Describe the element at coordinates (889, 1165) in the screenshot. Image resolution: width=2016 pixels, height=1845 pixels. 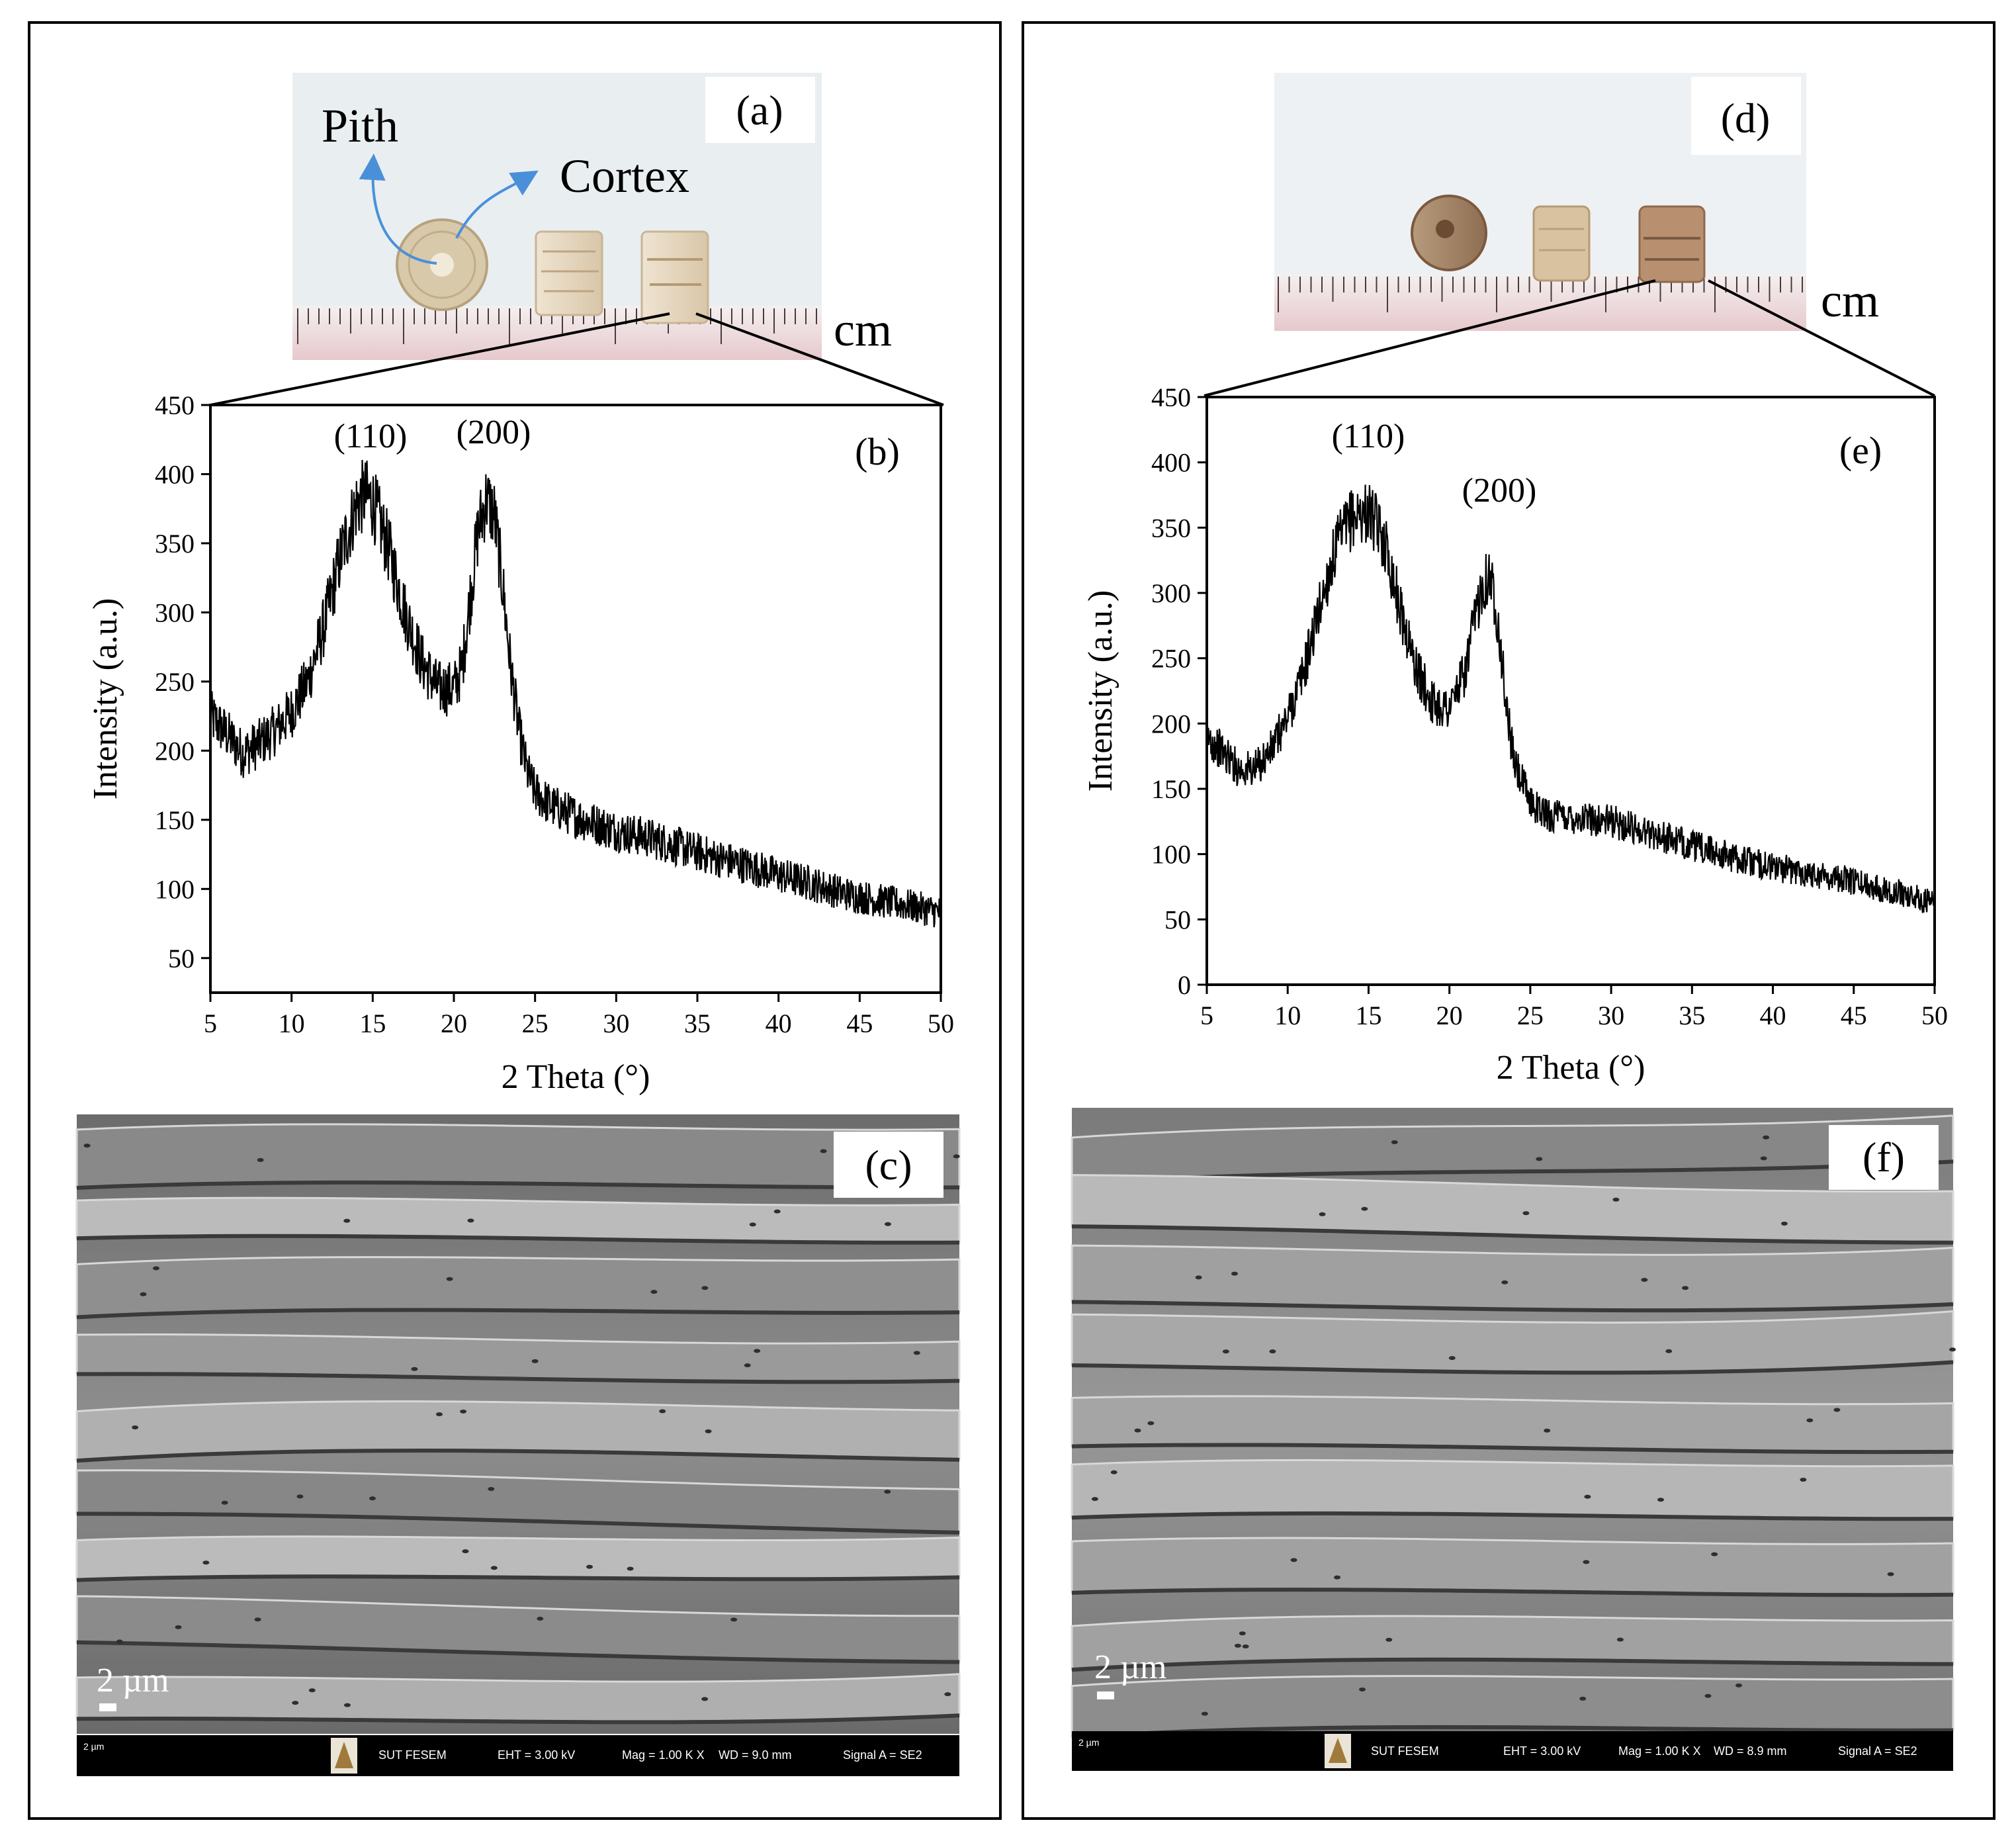
I see `panel-c-letter: (c)` at that location.